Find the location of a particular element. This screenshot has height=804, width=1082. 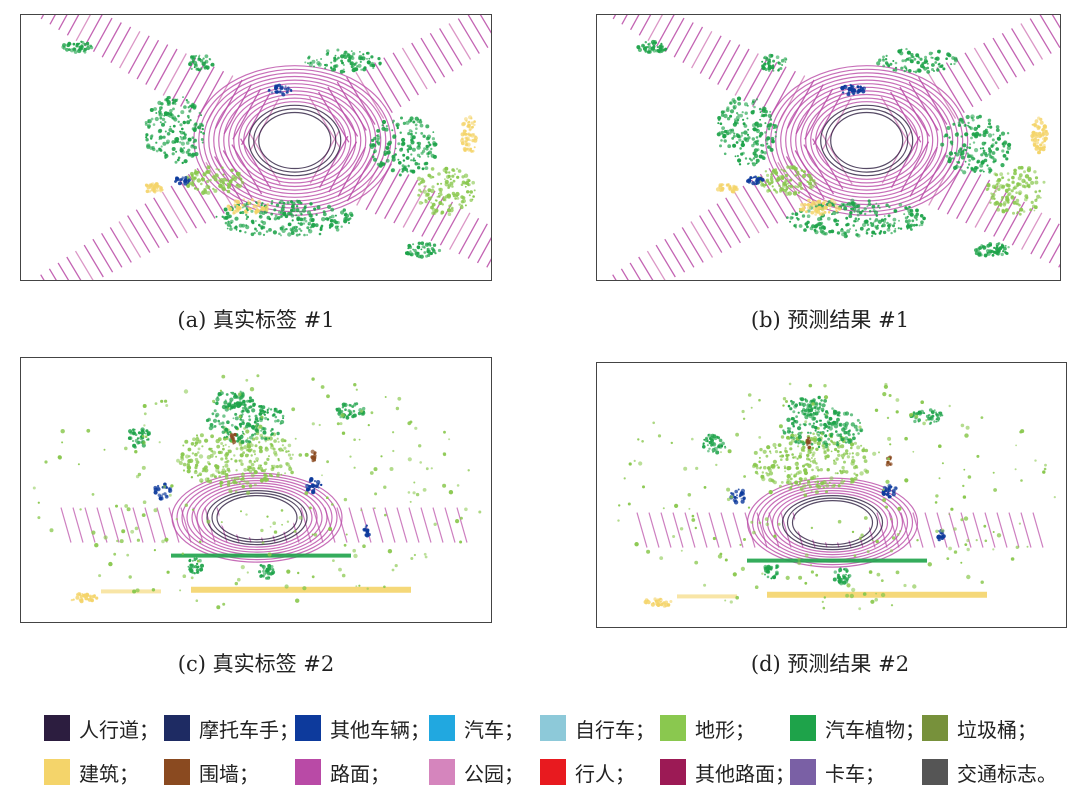

legend-label: 自行车； is located at coordinates (615, 729).